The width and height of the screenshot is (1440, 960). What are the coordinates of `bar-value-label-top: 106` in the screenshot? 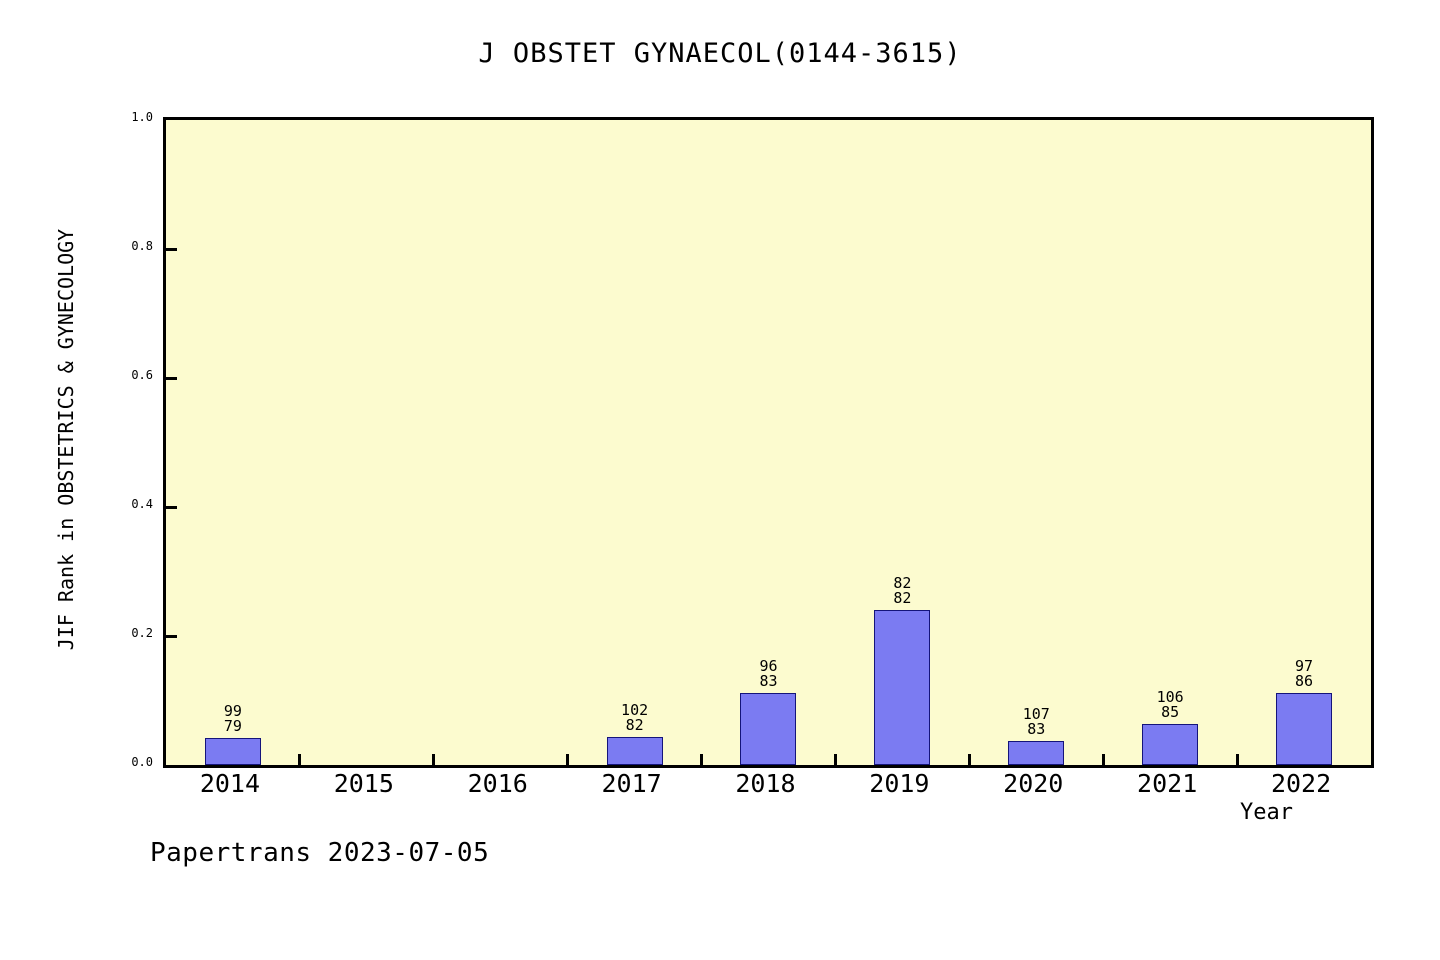 It's located at (1170, 696).